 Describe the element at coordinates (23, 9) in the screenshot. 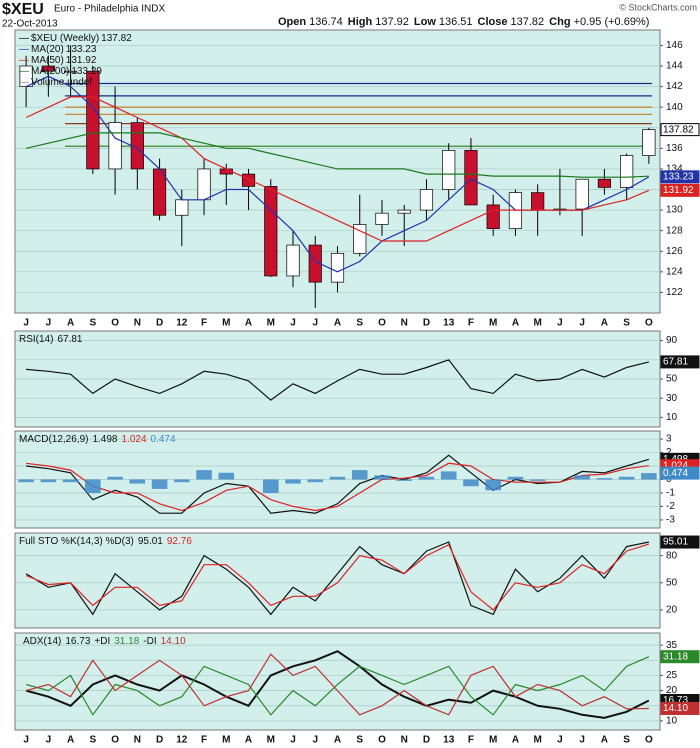

I see `symbol: $XEU` at that location.